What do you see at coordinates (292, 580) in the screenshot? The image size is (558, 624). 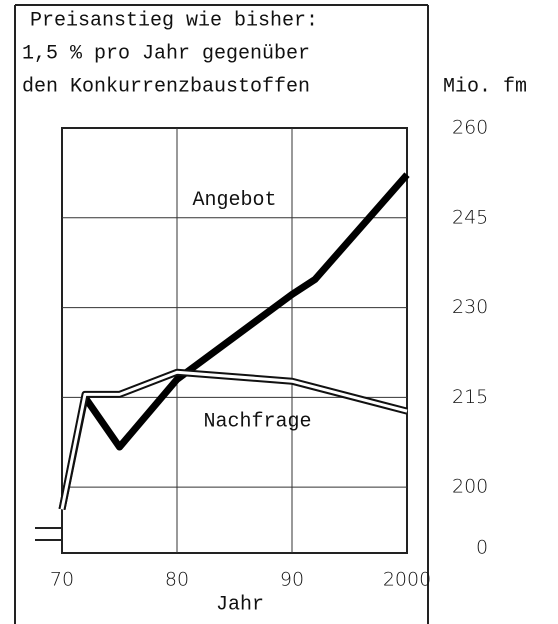 I see `x-tick-label: 90` at bounding box center [292, 580].